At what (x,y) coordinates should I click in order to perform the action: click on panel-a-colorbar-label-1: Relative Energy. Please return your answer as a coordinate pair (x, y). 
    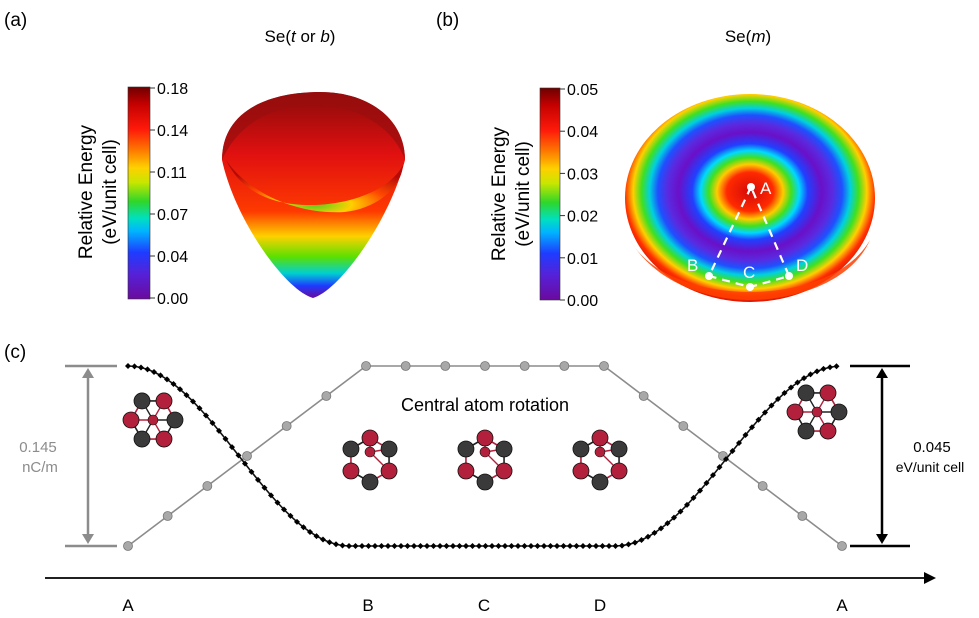
    Looking at the image, I should click on (86, 191).